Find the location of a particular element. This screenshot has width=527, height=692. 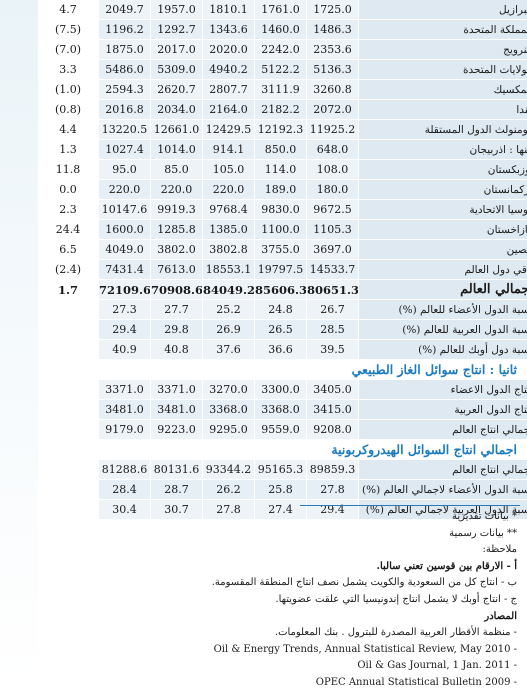

value-cell: 37.6 is located at coordinates (229, 350).